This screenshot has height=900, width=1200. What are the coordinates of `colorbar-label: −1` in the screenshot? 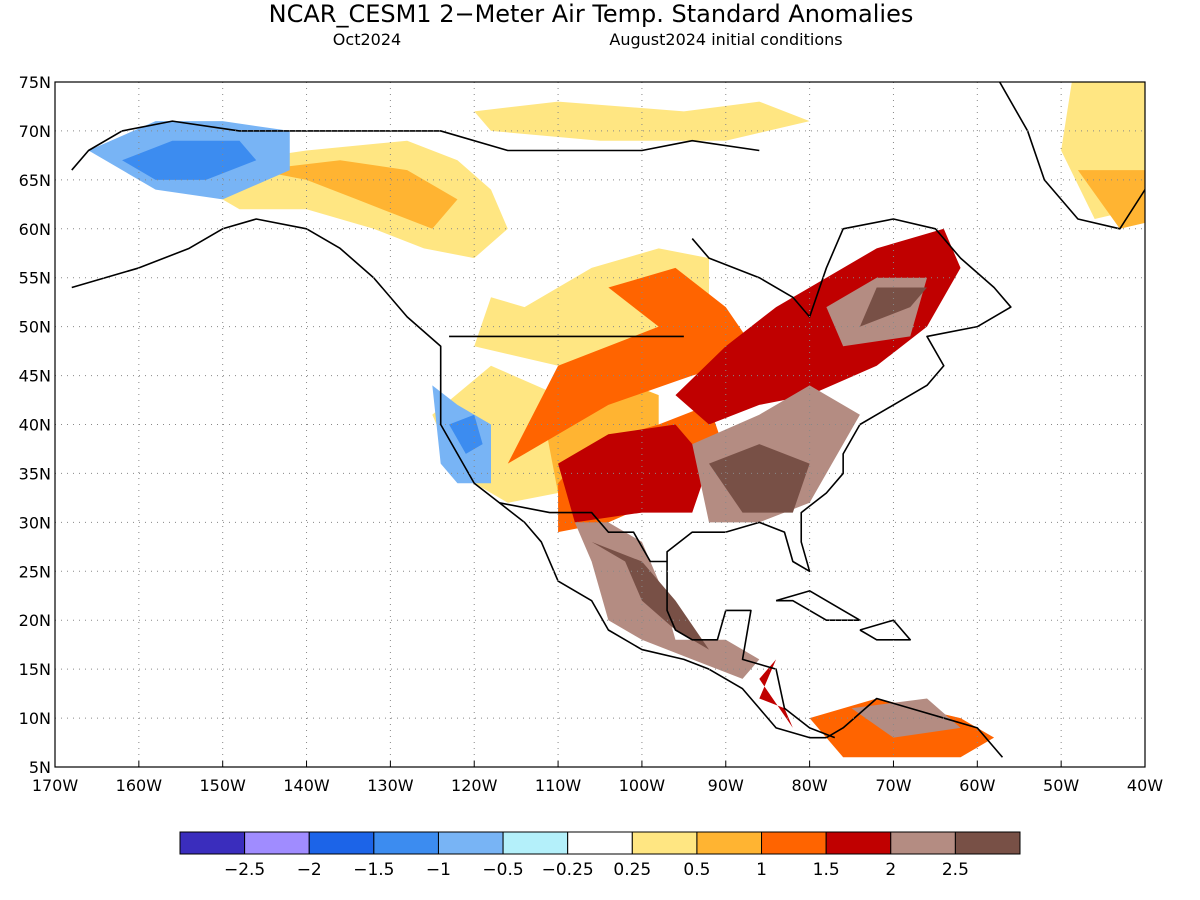 It's located at (438, 870).